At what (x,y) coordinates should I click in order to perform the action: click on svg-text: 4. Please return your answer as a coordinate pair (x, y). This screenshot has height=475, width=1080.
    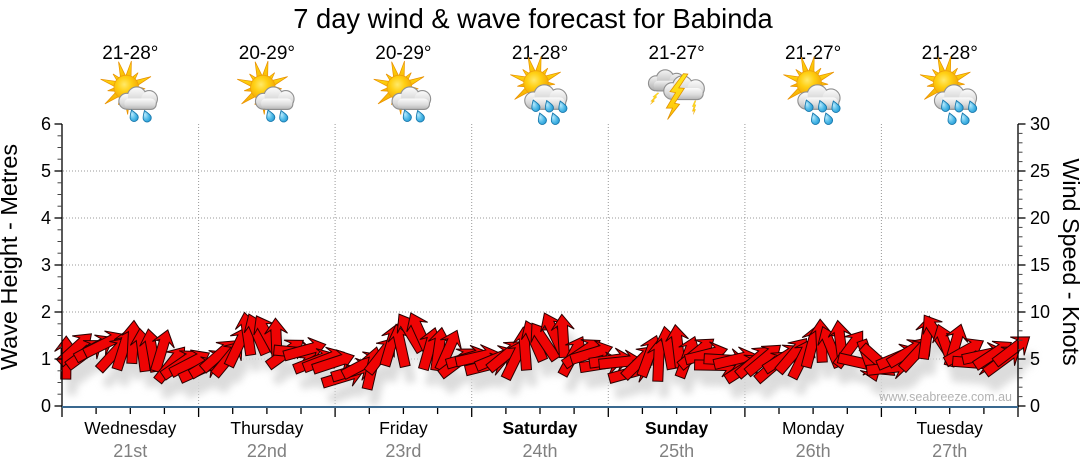
    Looking at the image, I should click on (46, 218).